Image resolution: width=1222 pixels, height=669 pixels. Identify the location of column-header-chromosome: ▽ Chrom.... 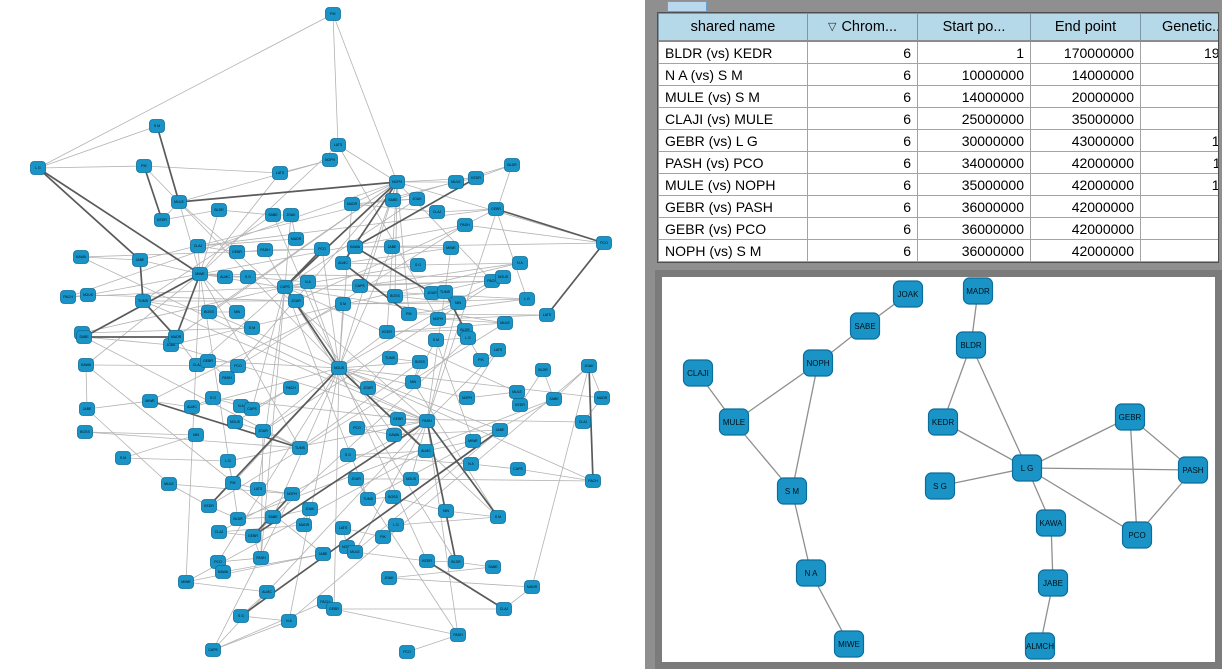
(862, 27).